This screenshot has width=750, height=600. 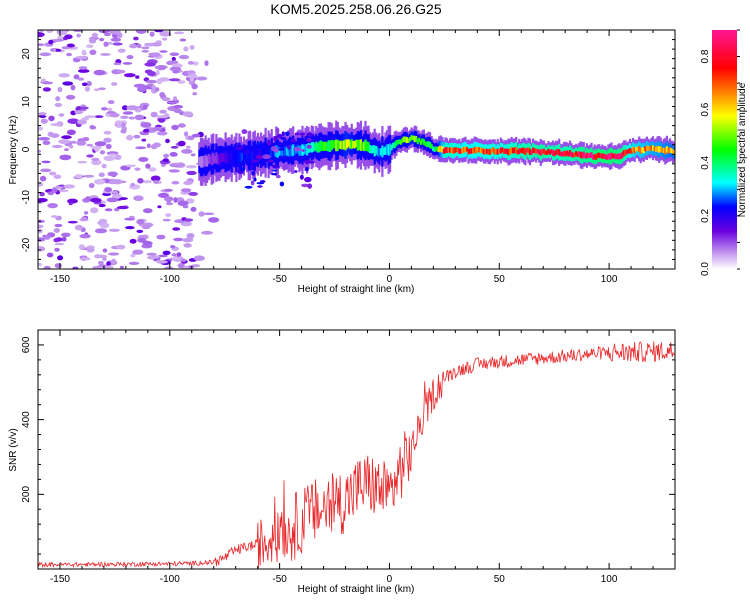 I want to click on x-tick-label: 50, so click(x=500, y=279).